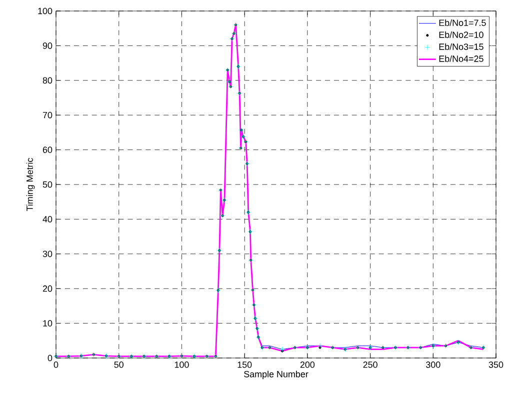  What do you see at coordinates (47, 184) in the screenshot?
I see `y-tick-label: 50` at bounding box center [47, 184].